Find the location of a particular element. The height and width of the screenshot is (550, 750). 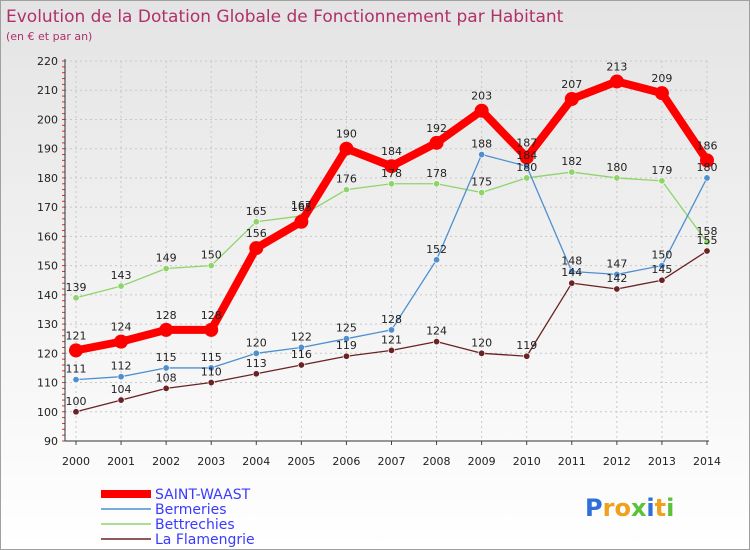

data-label-saint-waast: 186 is located at coordinates (707, 145).